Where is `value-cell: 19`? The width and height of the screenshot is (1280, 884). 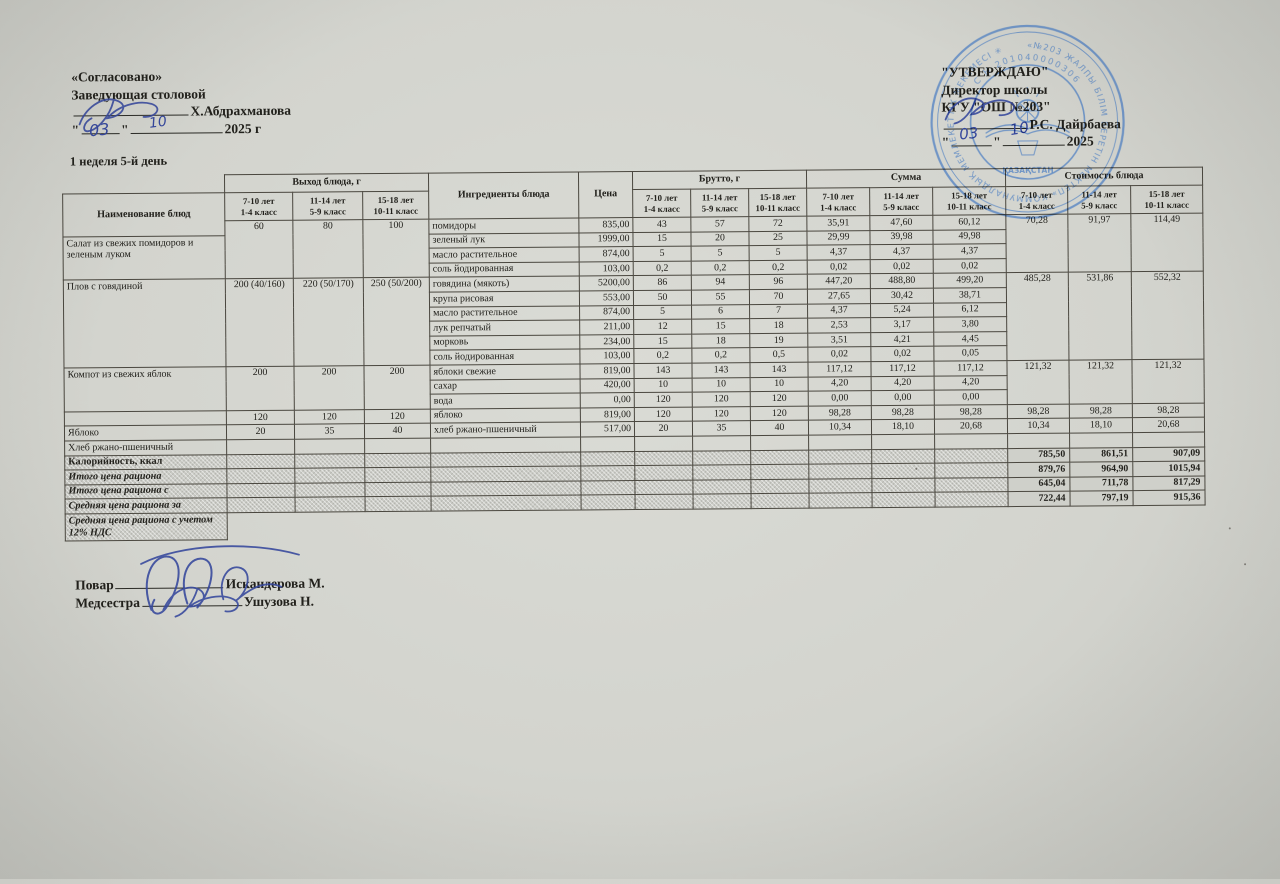
value-cell: 19 is located at coordinates (778, 340).